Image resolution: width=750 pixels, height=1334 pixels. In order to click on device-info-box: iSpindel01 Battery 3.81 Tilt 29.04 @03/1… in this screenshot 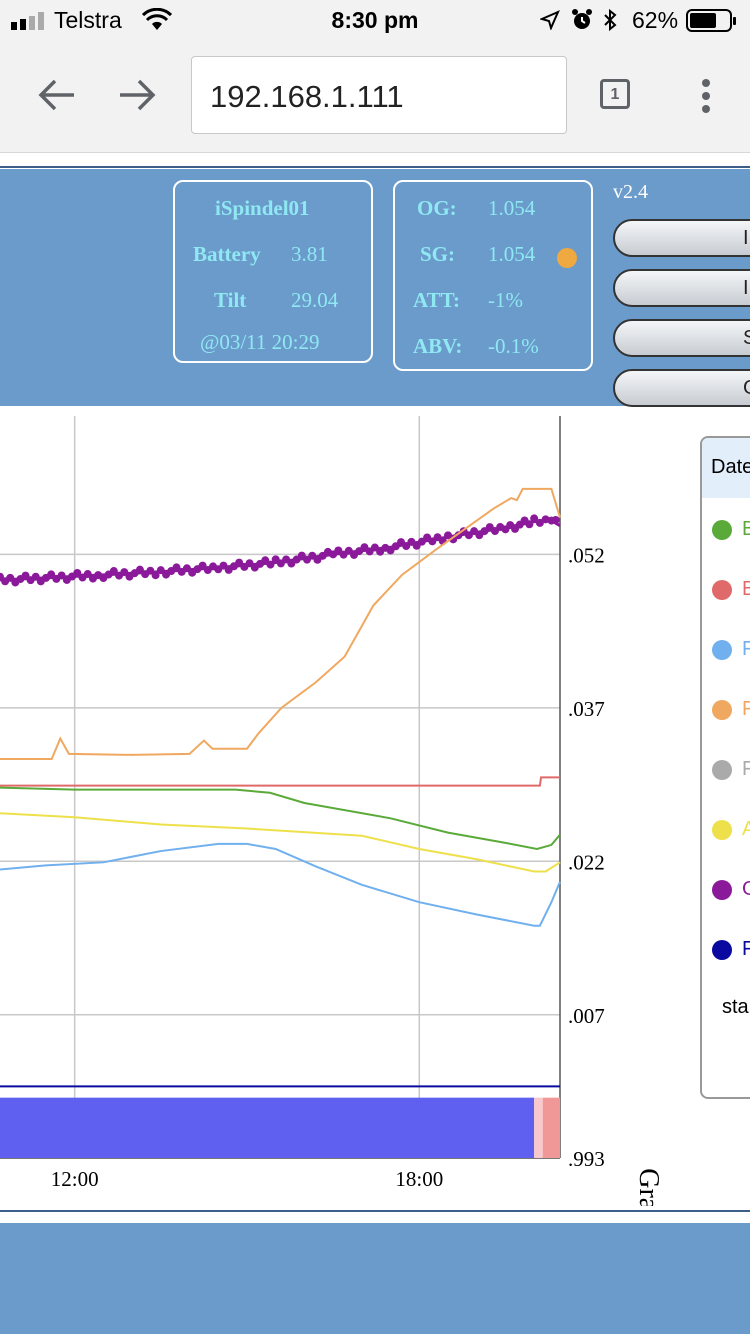, I will do `click(273, 271)`.